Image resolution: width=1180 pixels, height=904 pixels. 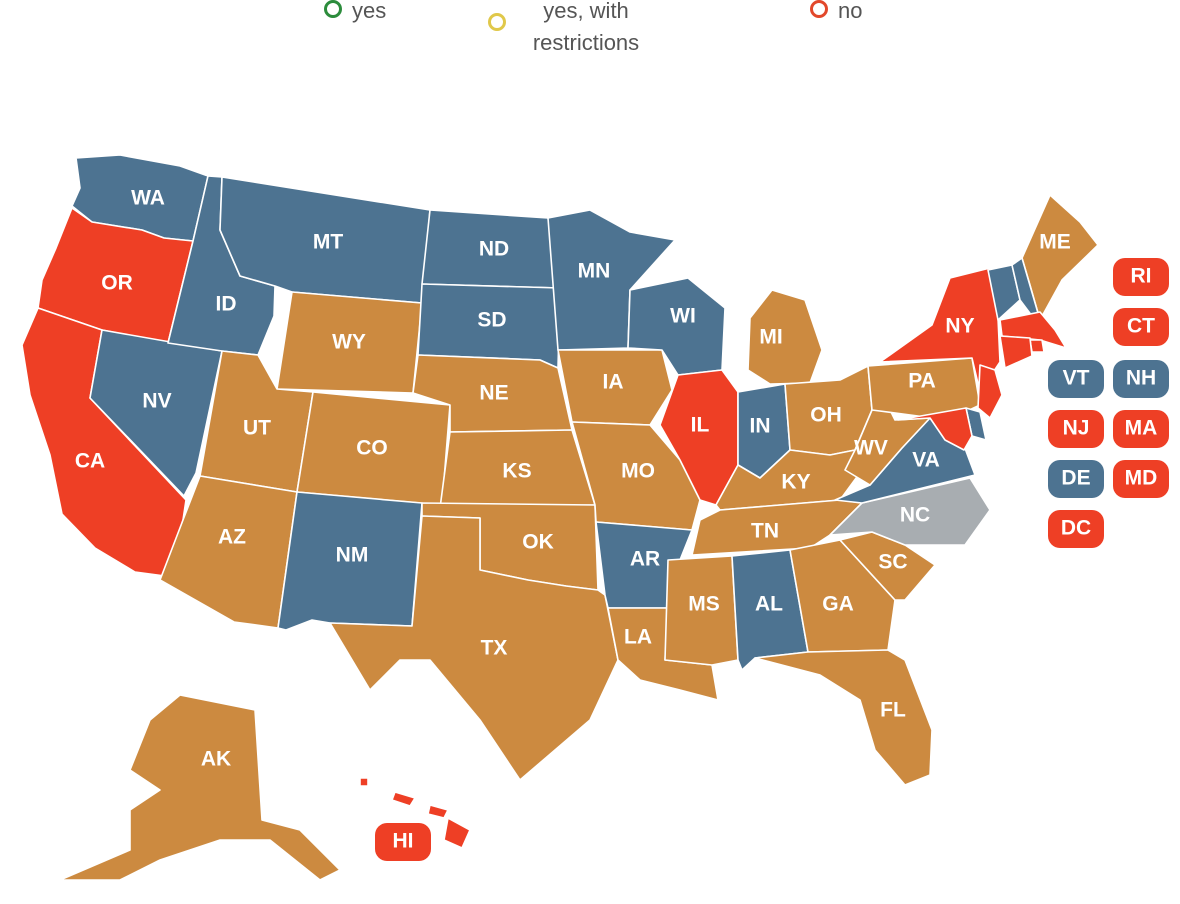 What do you see at coordinates (232, 537) in the screenshot?
I see `state-label-az: AZ` at bounding box center [232, 537].